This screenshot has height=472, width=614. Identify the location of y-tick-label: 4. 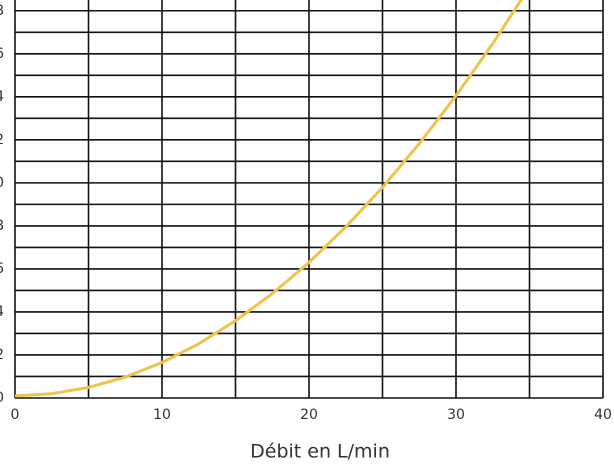
(2, 312).